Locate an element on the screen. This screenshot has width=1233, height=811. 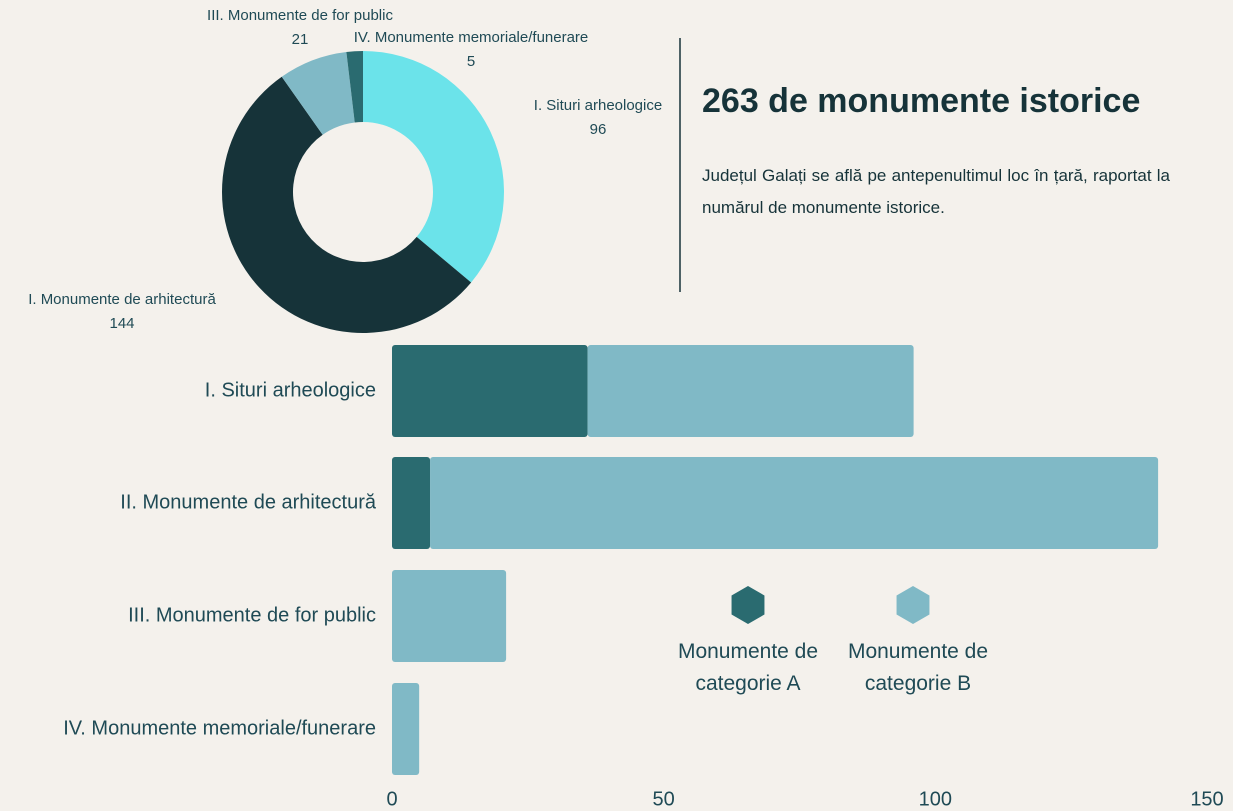
slice-label: III. Monumente de for public is located at coordinates (300, 15).